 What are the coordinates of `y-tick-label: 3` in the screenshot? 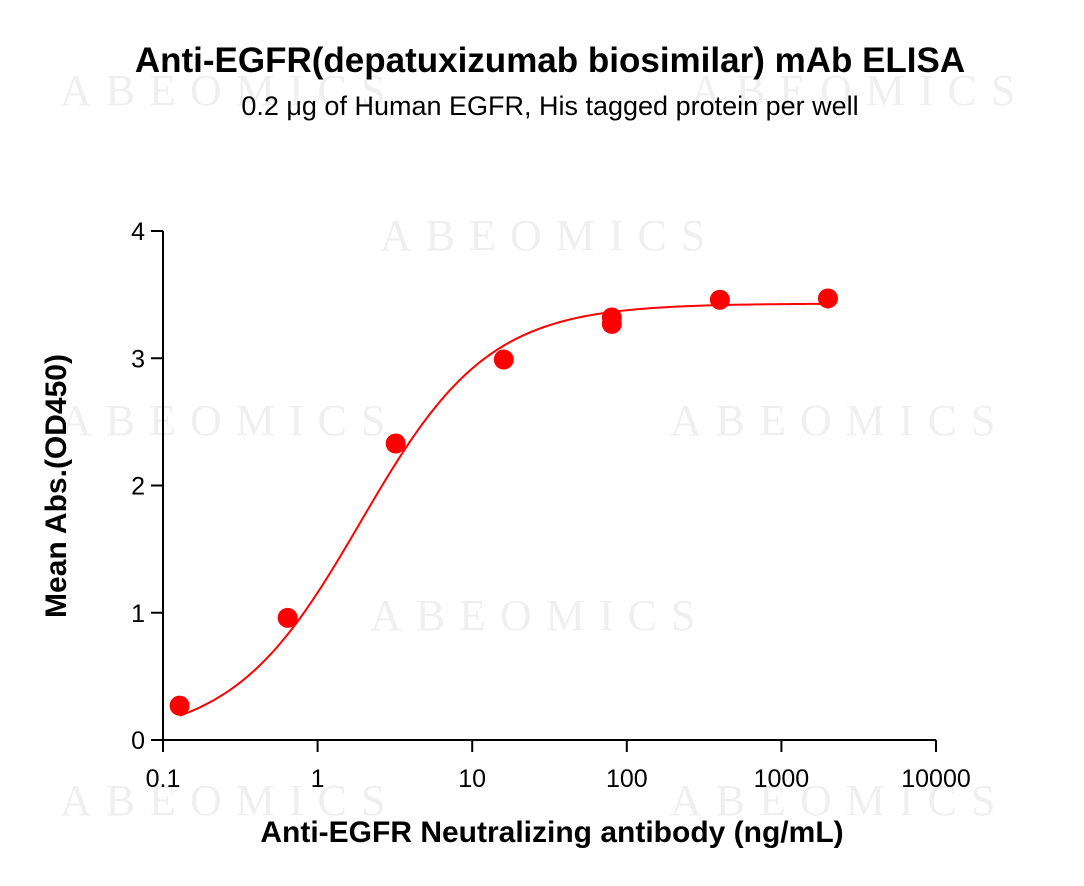 It's located at (138, 359).